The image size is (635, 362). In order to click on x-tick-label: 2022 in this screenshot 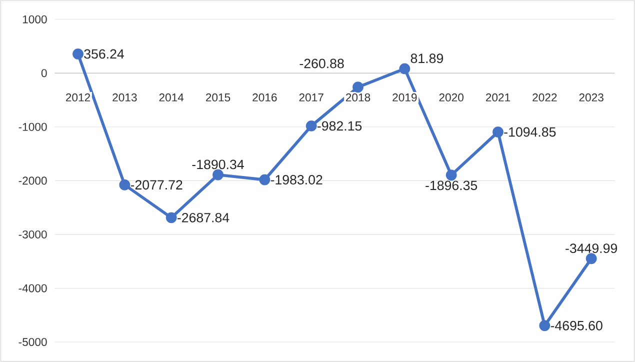, I will do `click(544, 97)`.